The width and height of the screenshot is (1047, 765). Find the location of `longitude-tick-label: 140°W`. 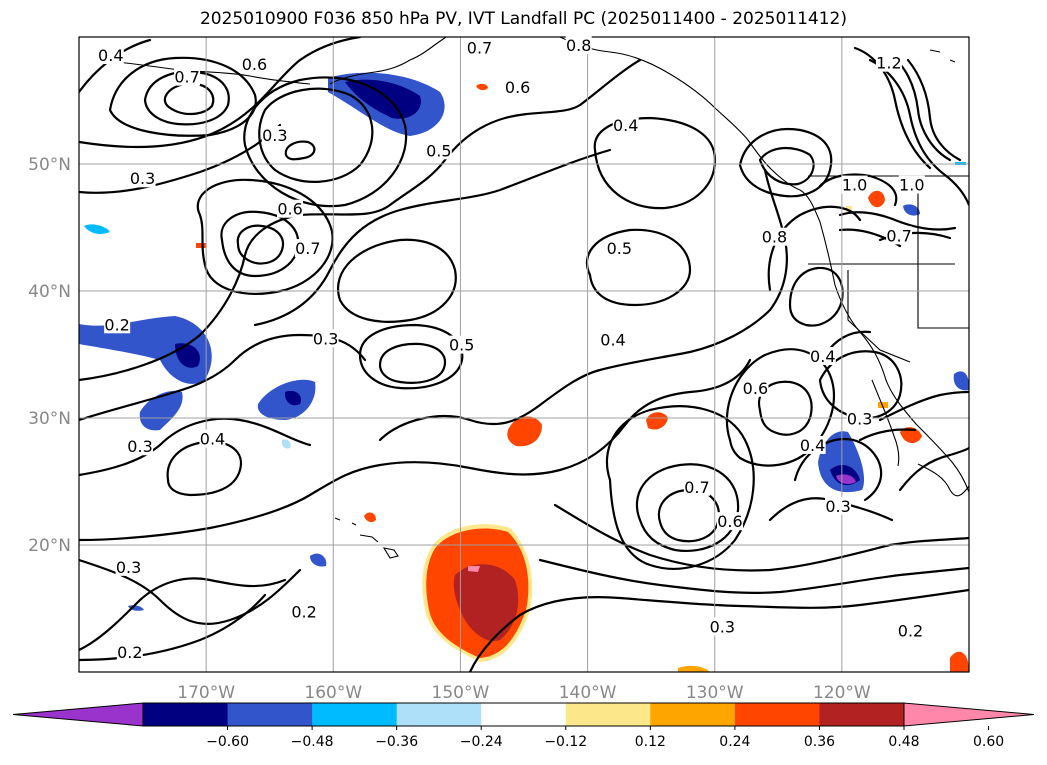

longitude-tick-label: 140°W is located at coordinates (588, 693).